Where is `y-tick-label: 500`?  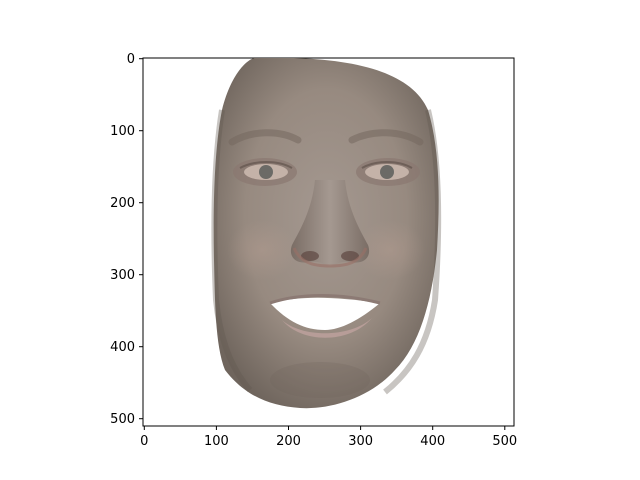 y-tick-label: 500 is located at coordinates (122, 419).